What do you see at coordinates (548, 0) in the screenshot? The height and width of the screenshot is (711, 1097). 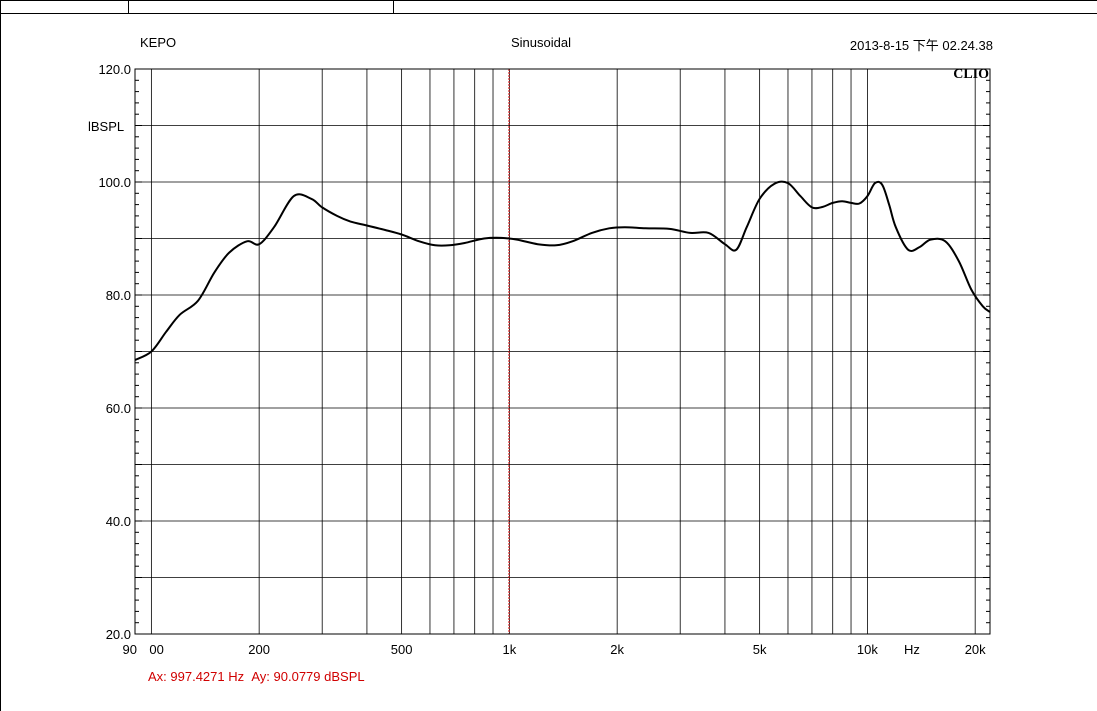 I see `frame-top-border` at bounding box center [548, 0].